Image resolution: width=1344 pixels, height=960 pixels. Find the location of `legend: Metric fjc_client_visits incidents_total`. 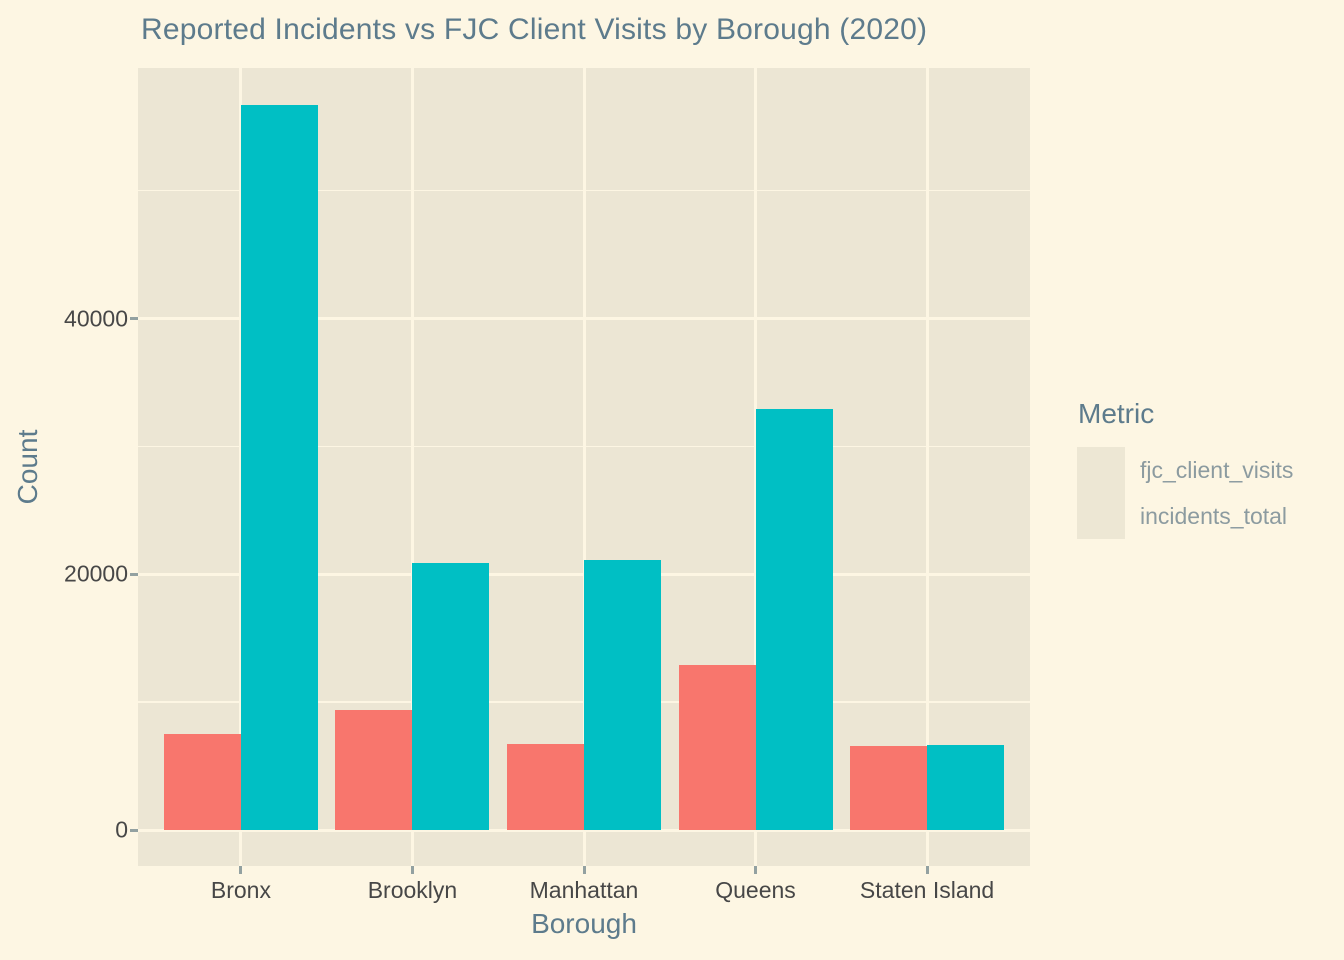

legend: Metric fjc_client_visits incidents_total is located at coordinates (1185, 468).